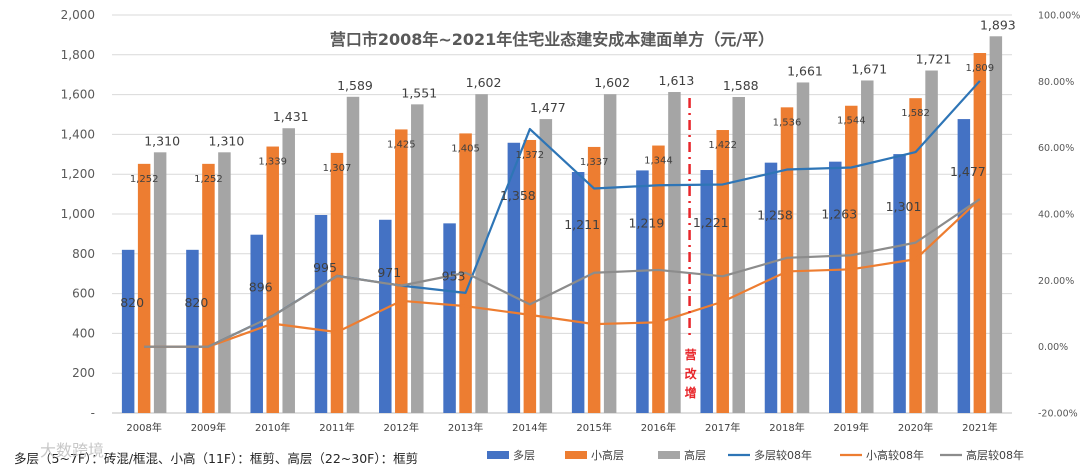 This screenshot has height=473, width=1080. Describe the element at coordinates (607, 455) in the screenshot. I see `legend-label: 小高层` at that location.